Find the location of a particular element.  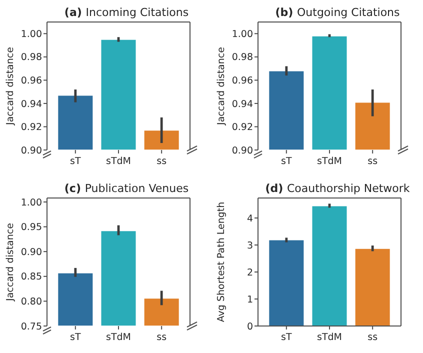

y-tick-label: 0.75 is located at coordinates (31, 326).